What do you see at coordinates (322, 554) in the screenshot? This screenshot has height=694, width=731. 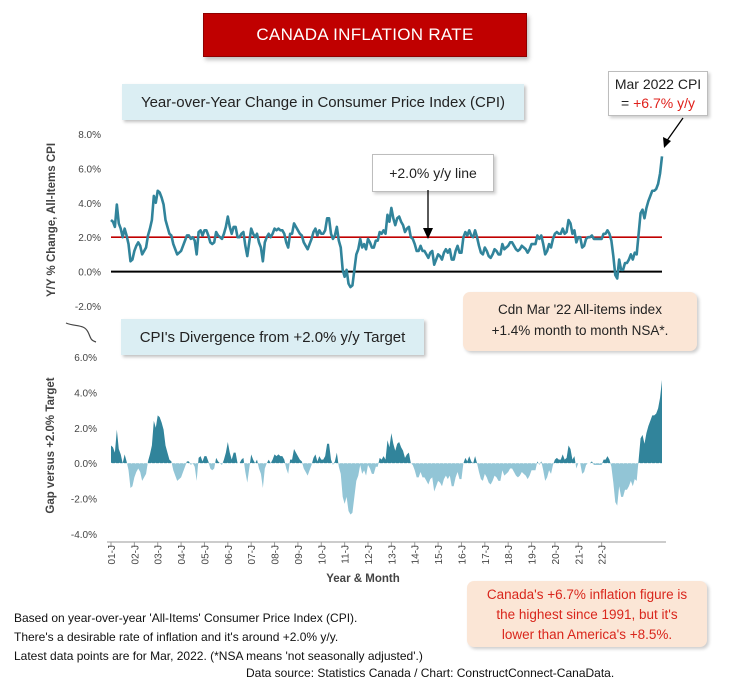 I see `x-tick-label: 10-J` at bounding box center [322, 554].